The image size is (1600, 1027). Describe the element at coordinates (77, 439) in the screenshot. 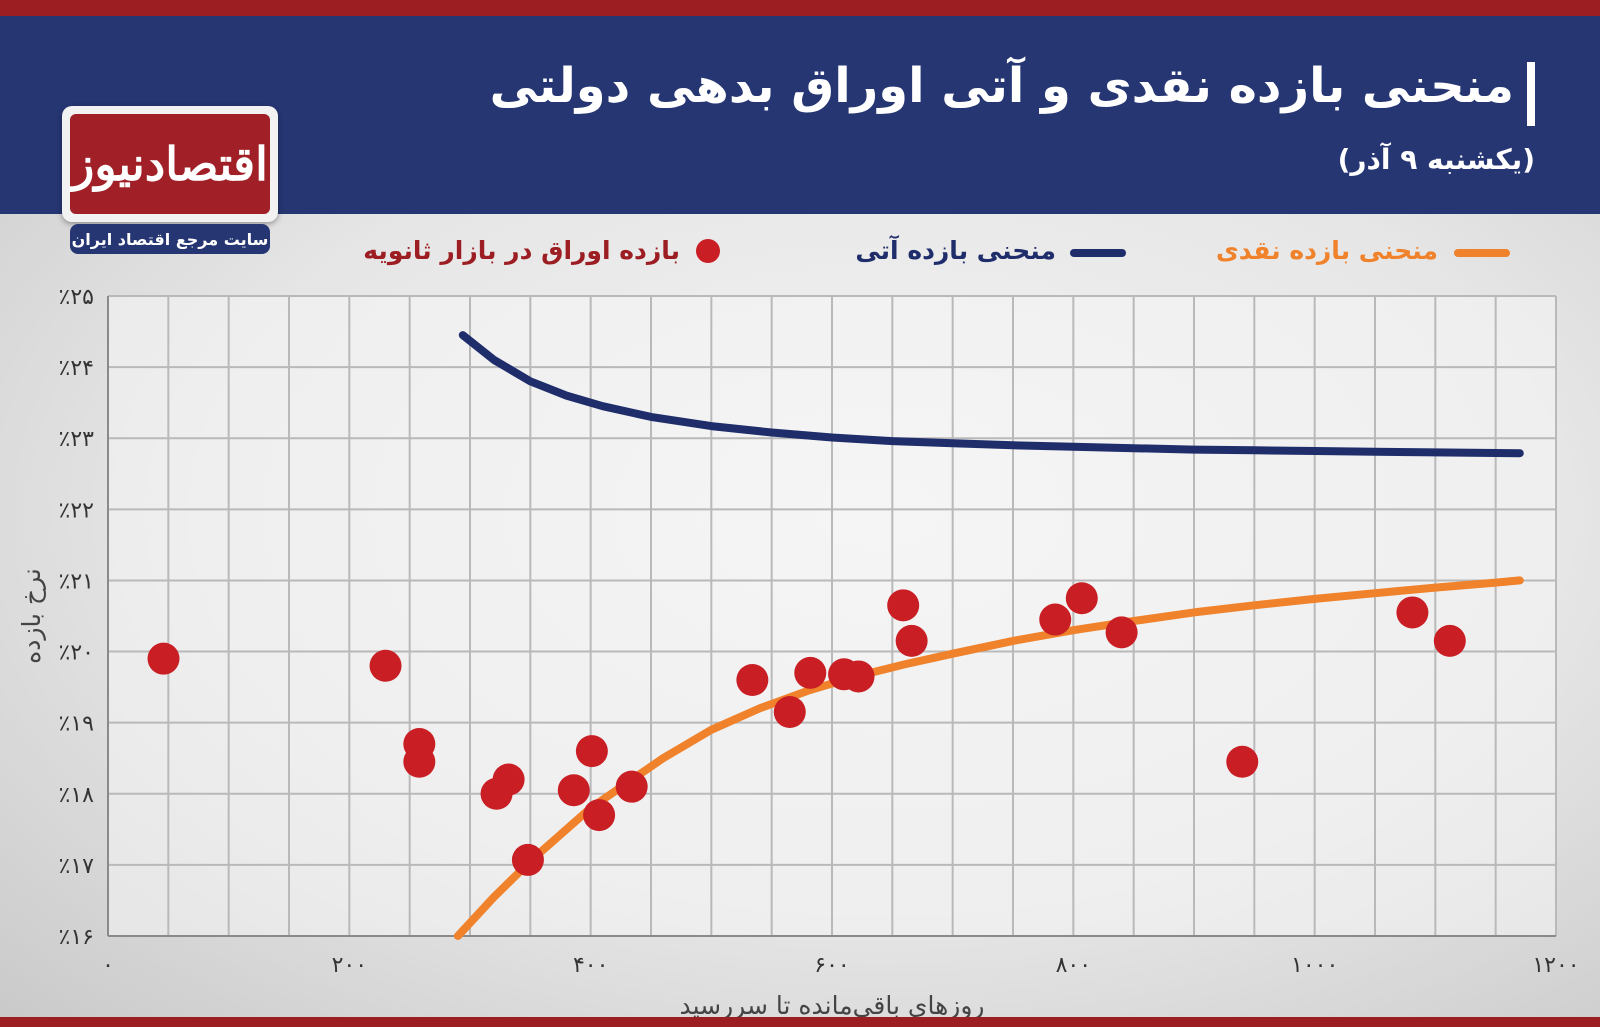

I see `y-tick-label: ٪۲۳` at that location.